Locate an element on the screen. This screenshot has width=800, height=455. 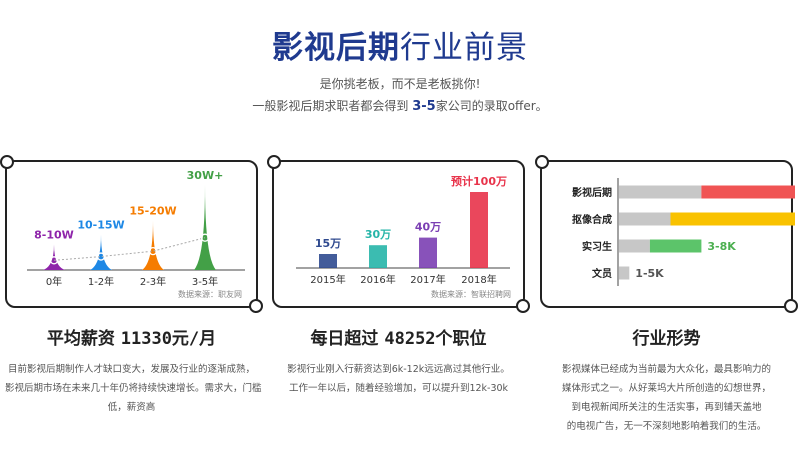
salary-value-label: 10-15W is located at coordinates (100, 225).